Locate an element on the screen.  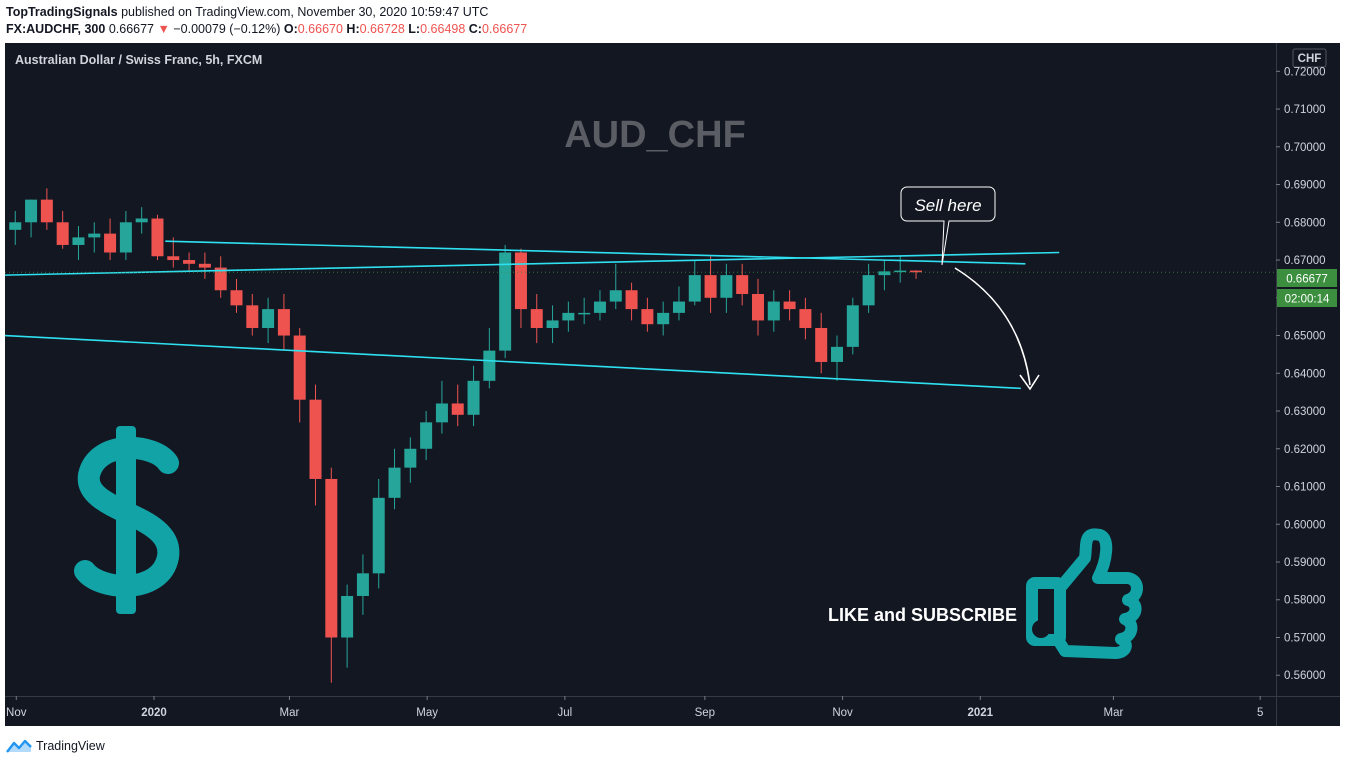
price-tick-label: 0.71000 is located at coordinates (1305, 110).